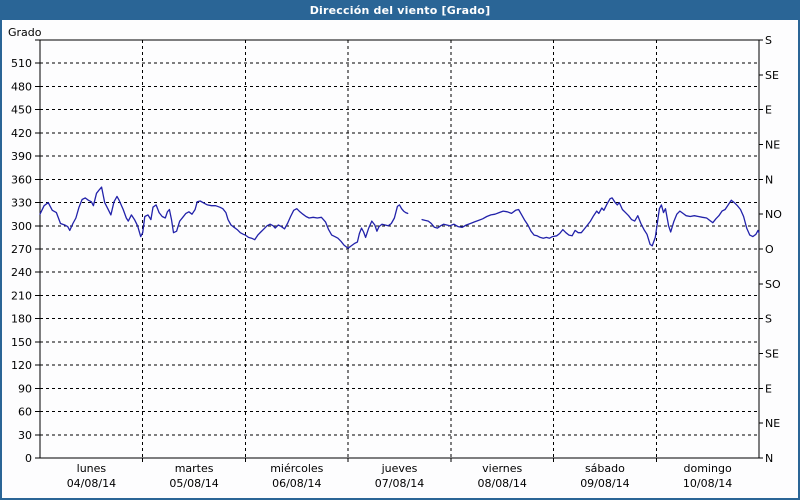 This screenshot has height=500, width=800. Describe the element at coordinates (21, 110) in the screenshot. I see `y-axis-tick-label: 450` at that location.